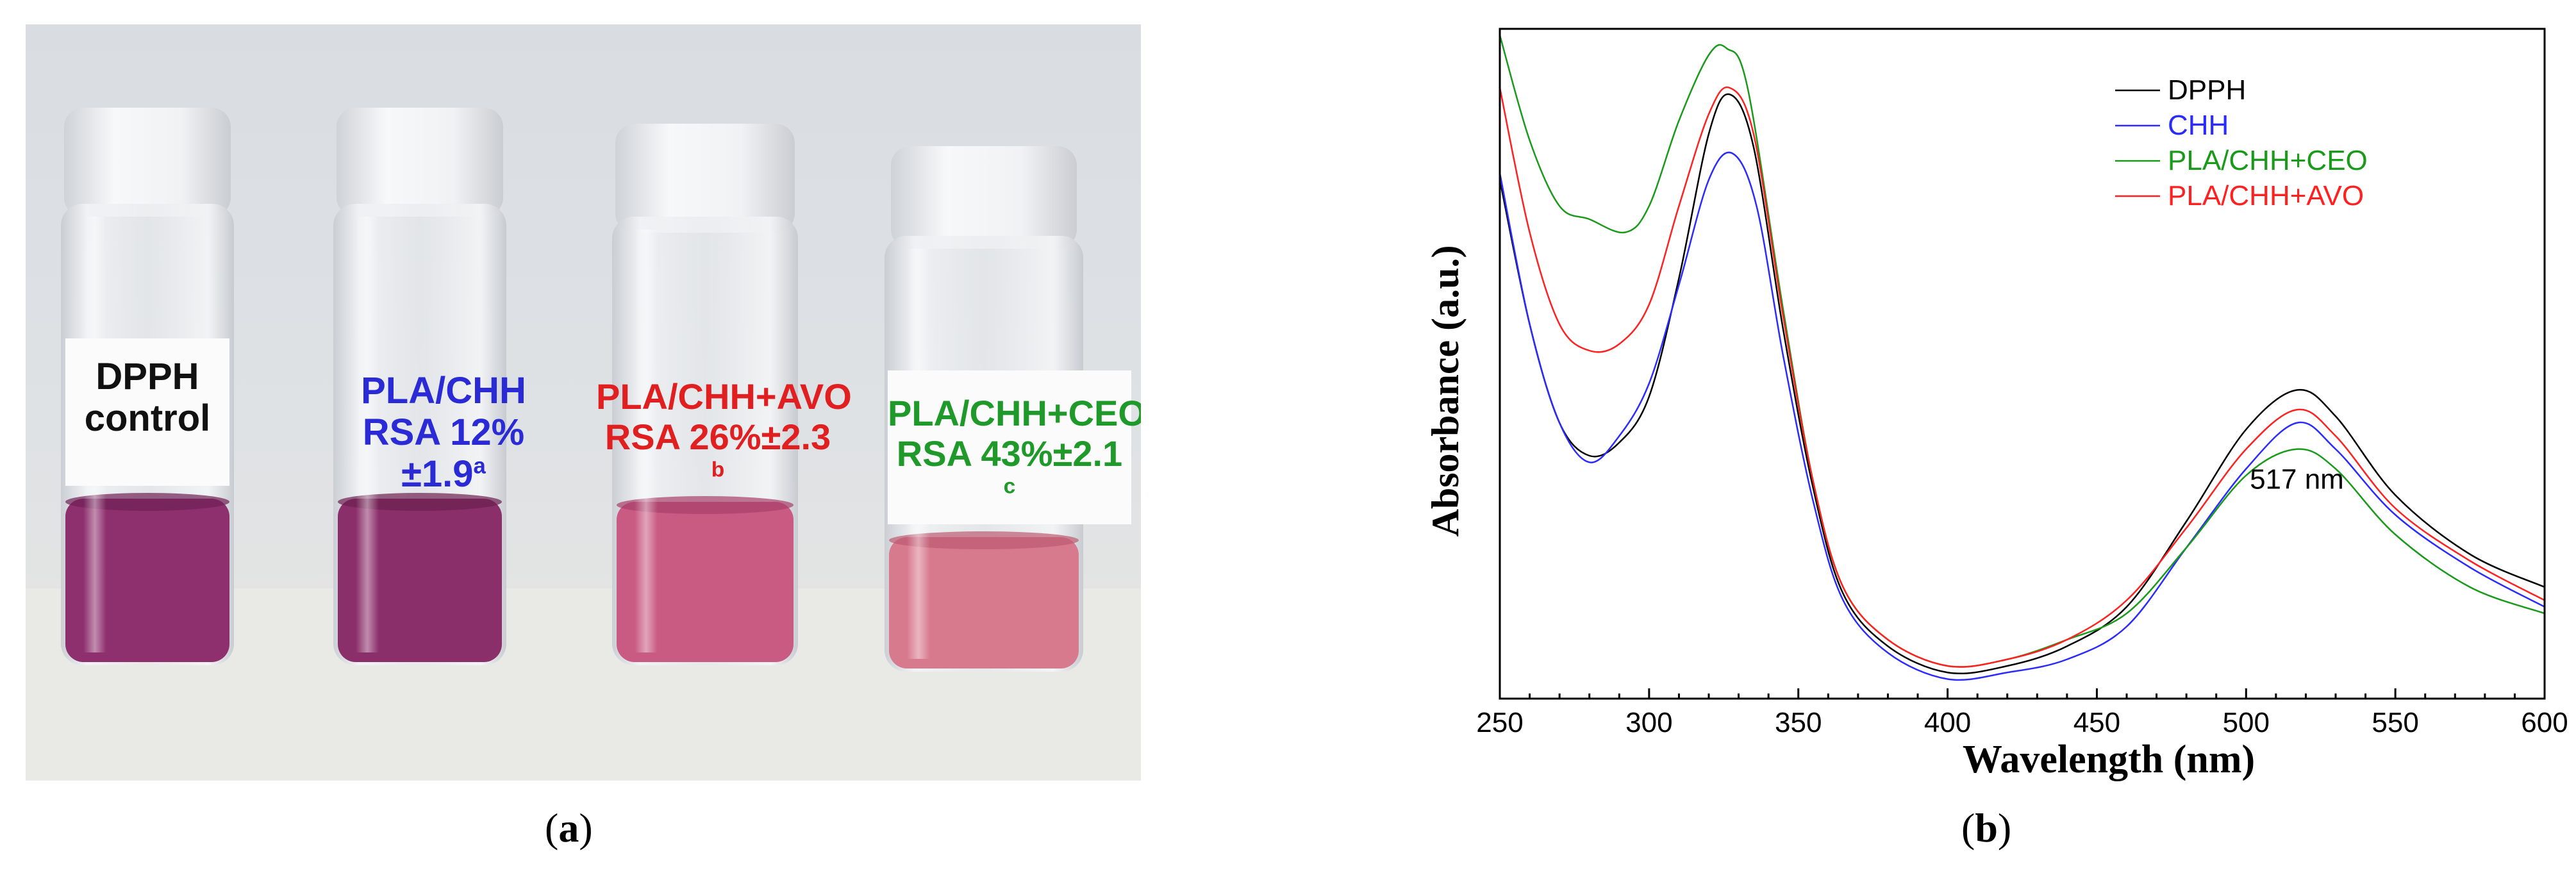 This screenshot has height=880, width=2576. What do you see at coordinates (2395, 722) in the screenshot?
I see `x-tick-label: 550` at bounding box center [2395, 722].